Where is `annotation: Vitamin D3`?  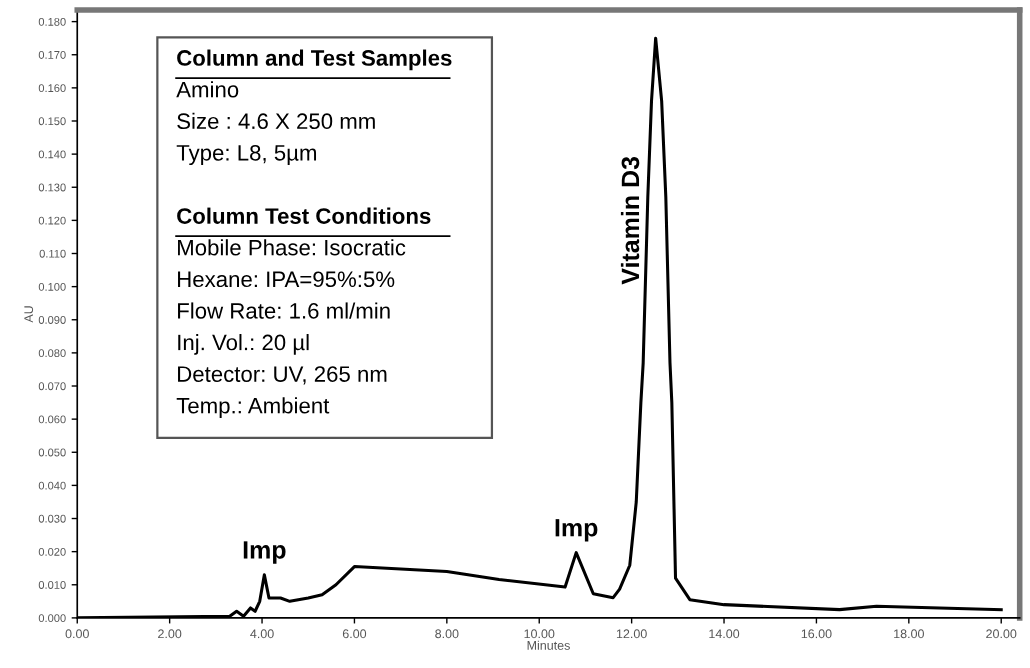
annotation: Vitamin D3 is located at coordinates (630, 220).